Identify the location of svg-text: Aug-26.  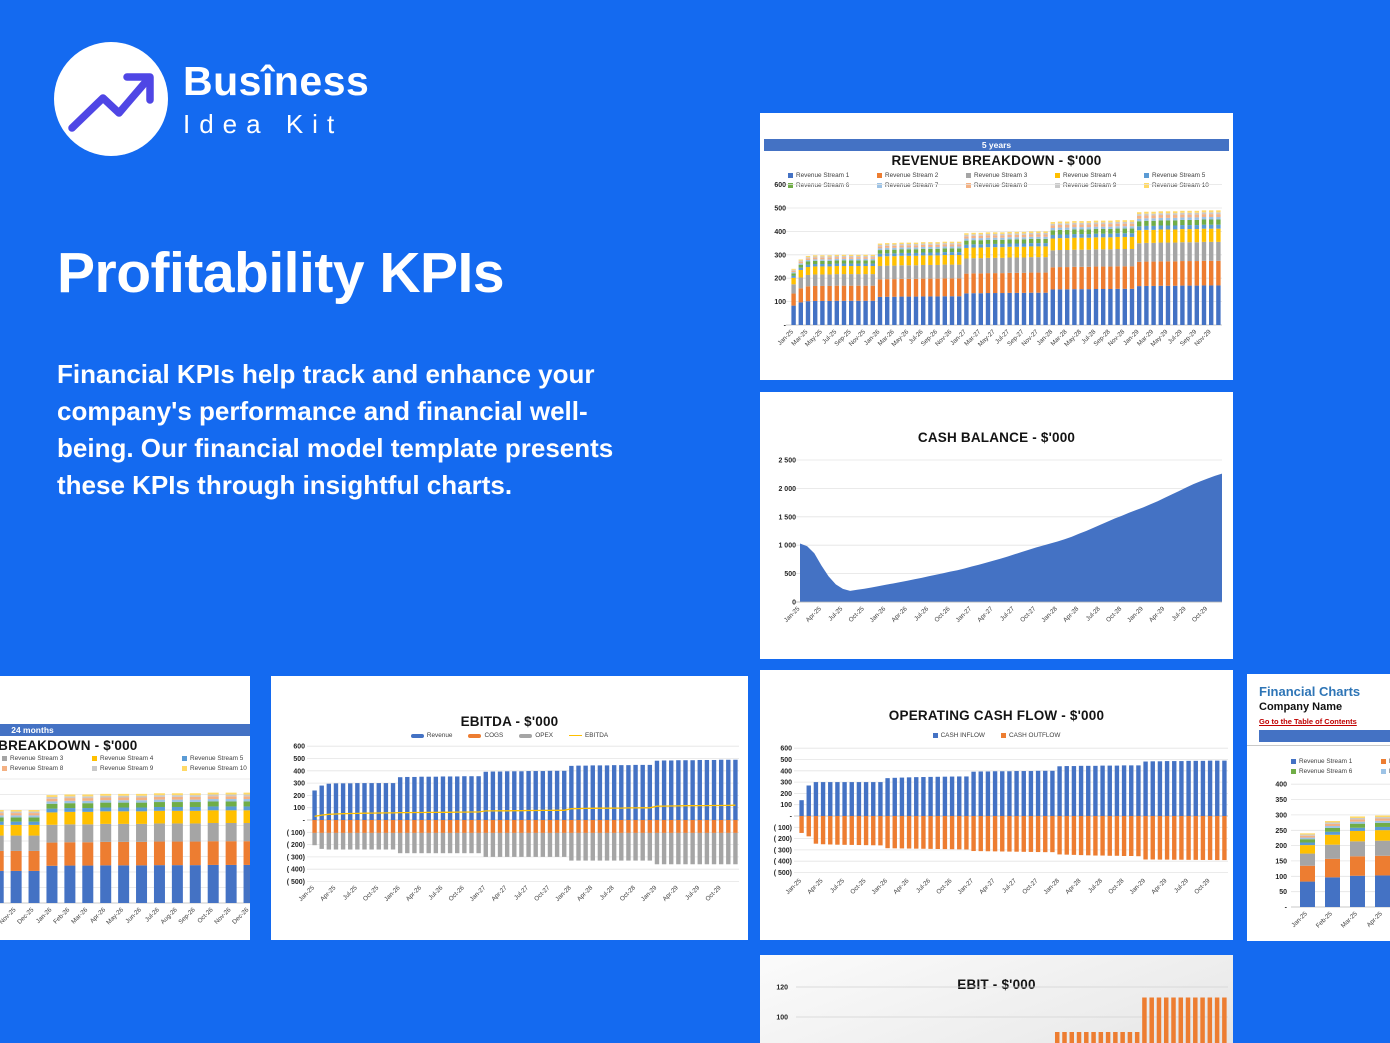
(170, 916).